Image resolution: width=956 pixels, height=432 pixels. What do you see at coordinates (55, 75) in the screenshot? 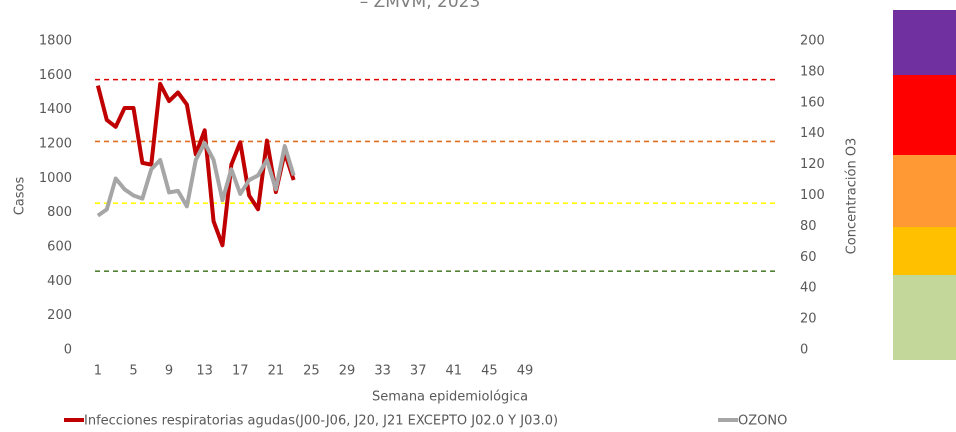
I see `y-tick-label: 1600` at bounding box center [55, 75].